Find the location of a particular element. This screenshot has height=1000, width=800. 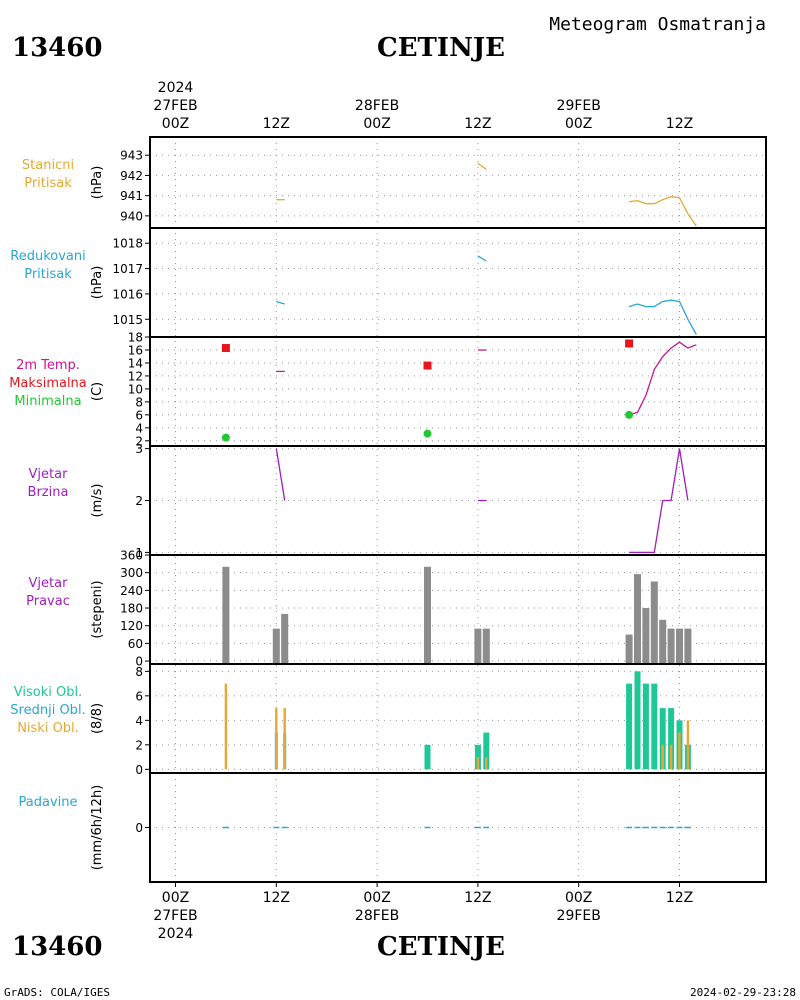

generated-timestamp: 2024-02-29-23:28 is located at coordinates (743, 992).